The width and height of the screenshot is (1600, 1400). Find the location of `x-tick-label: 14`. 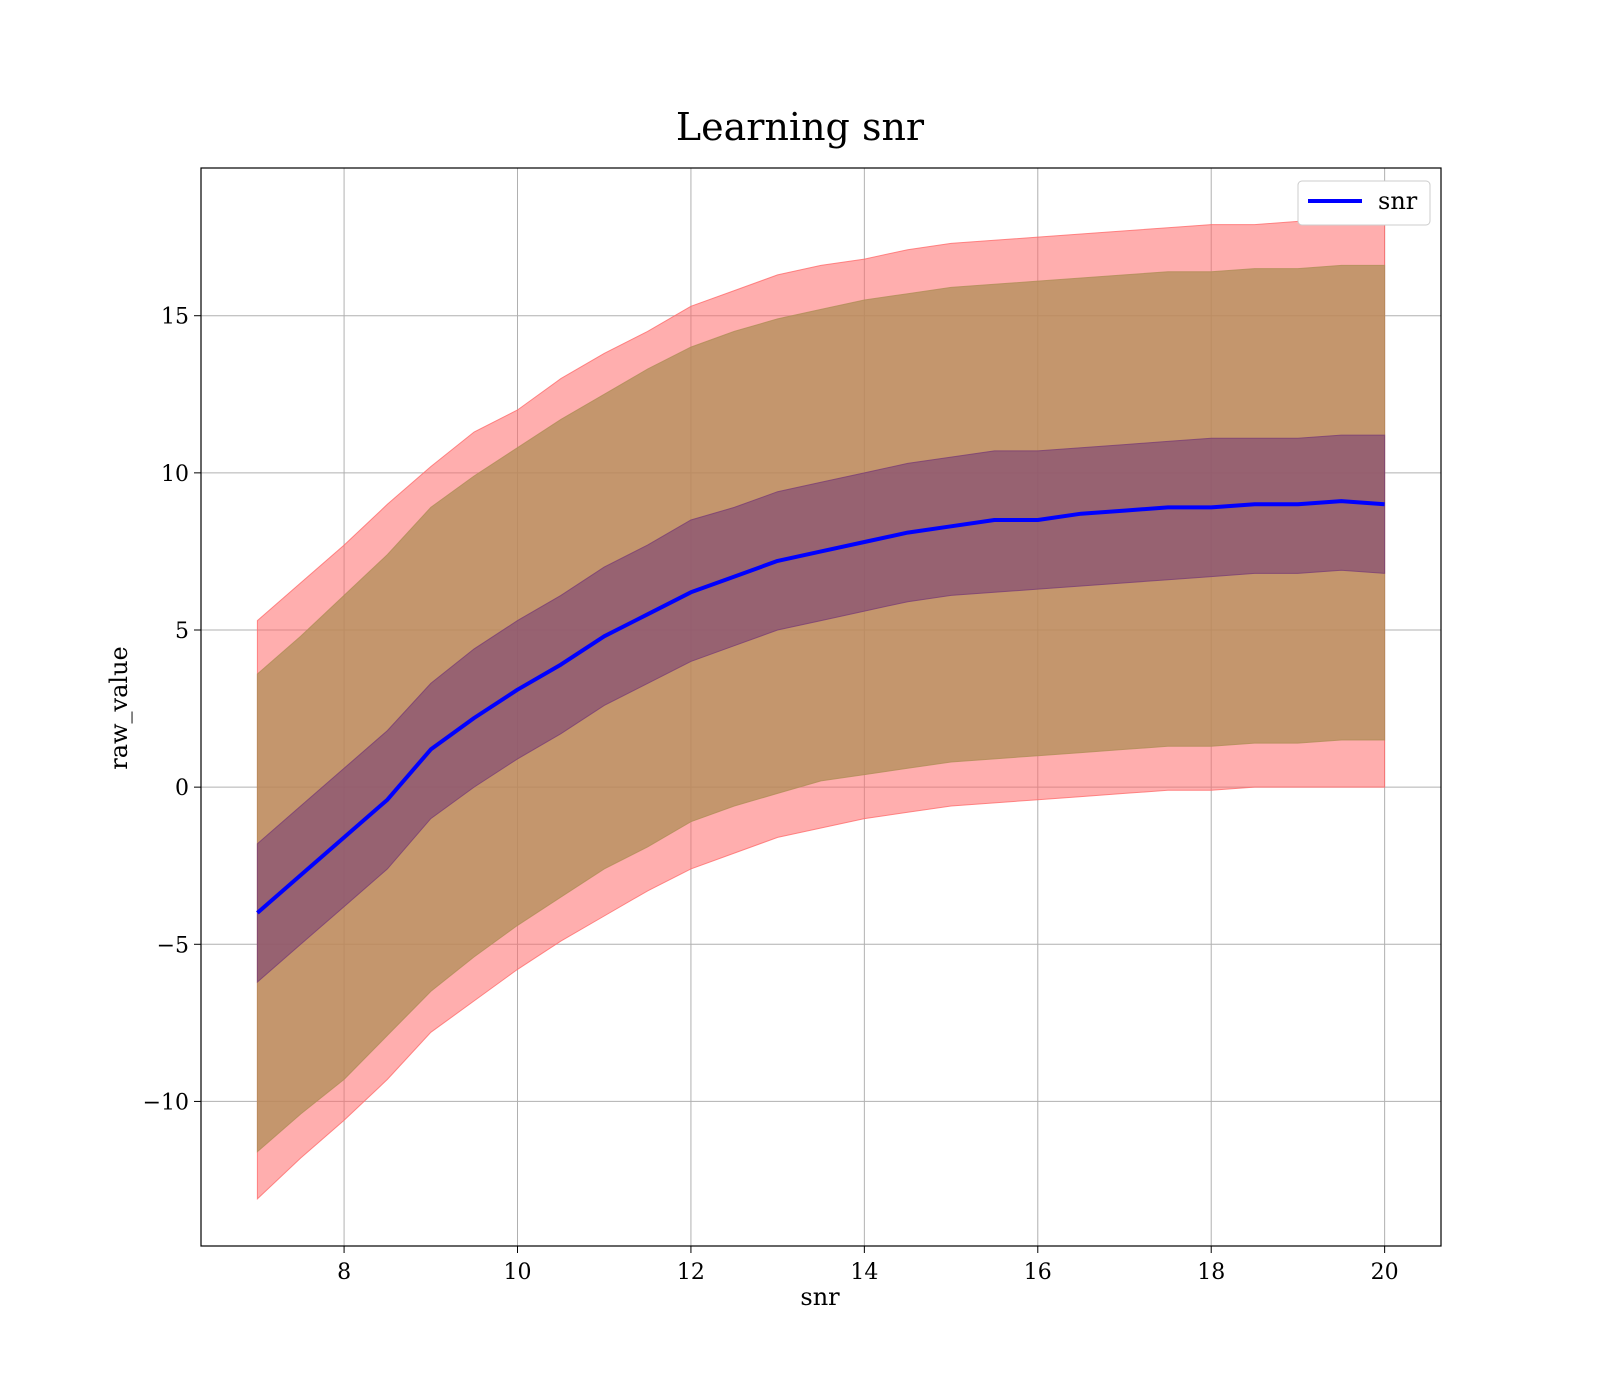

x-tick-label: 14 is located at coordinates (864, 1272).